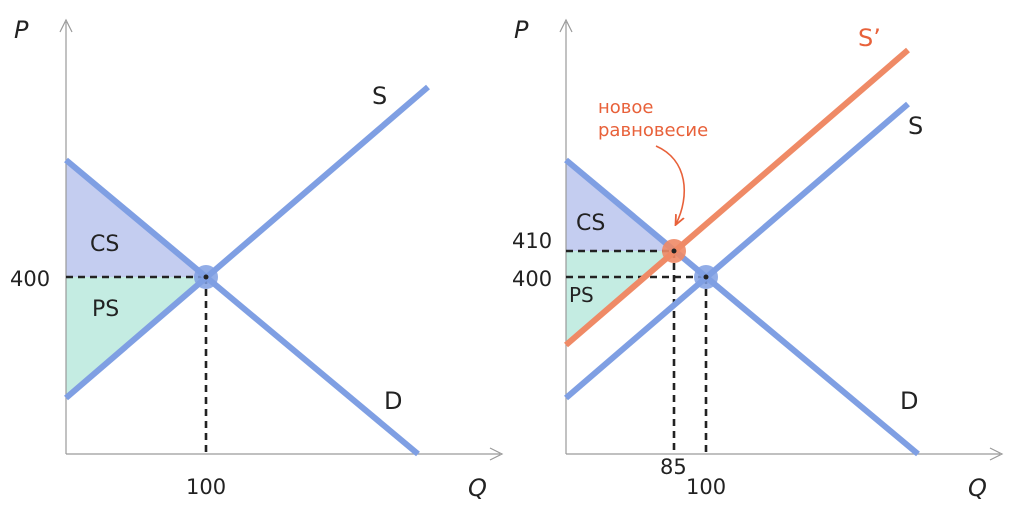  Describe the element at coordinates (869, 38) in the screenshot. I see `right-new-supply-label: S’` at that location.